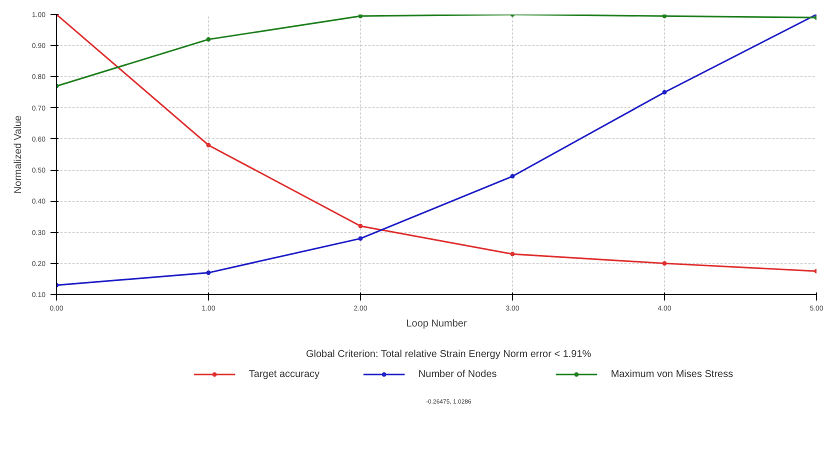 The image size is (836, 452). Describe the element at coordinates (437, 324) in the screenshot. I see `x-axis-title: Loop Number` at that location.